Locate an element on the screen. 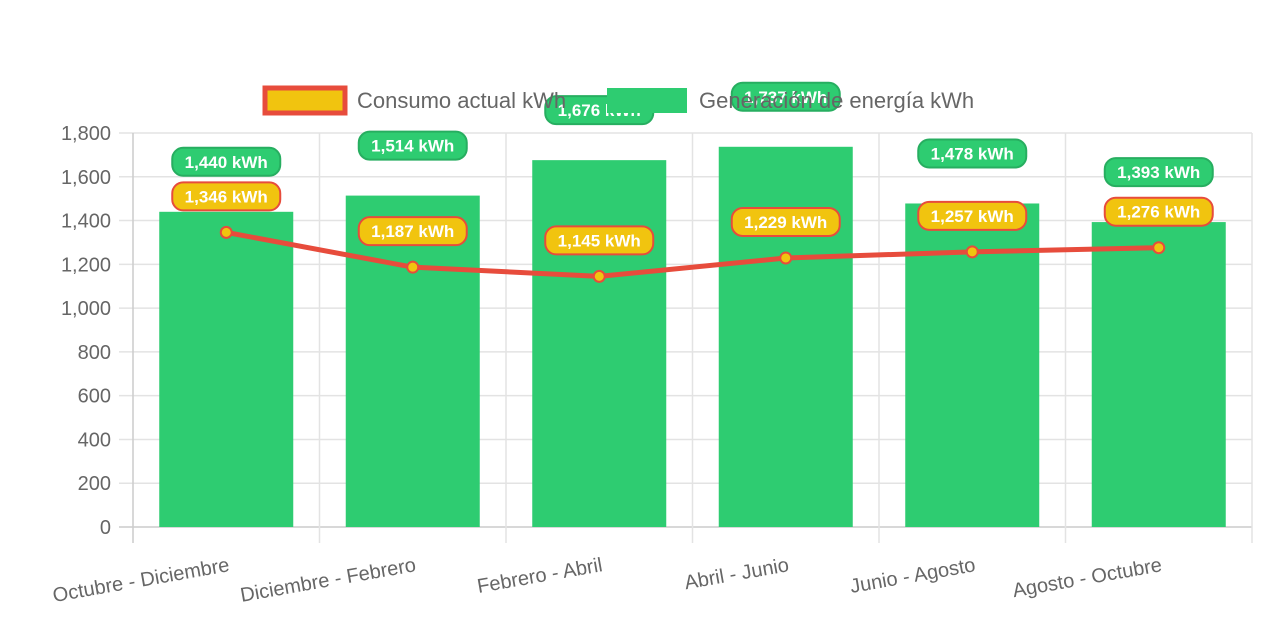 This screenshot has height=635, width=1262. generation-data-label: 1,393 kWh is located at coordinates (1158, 172).